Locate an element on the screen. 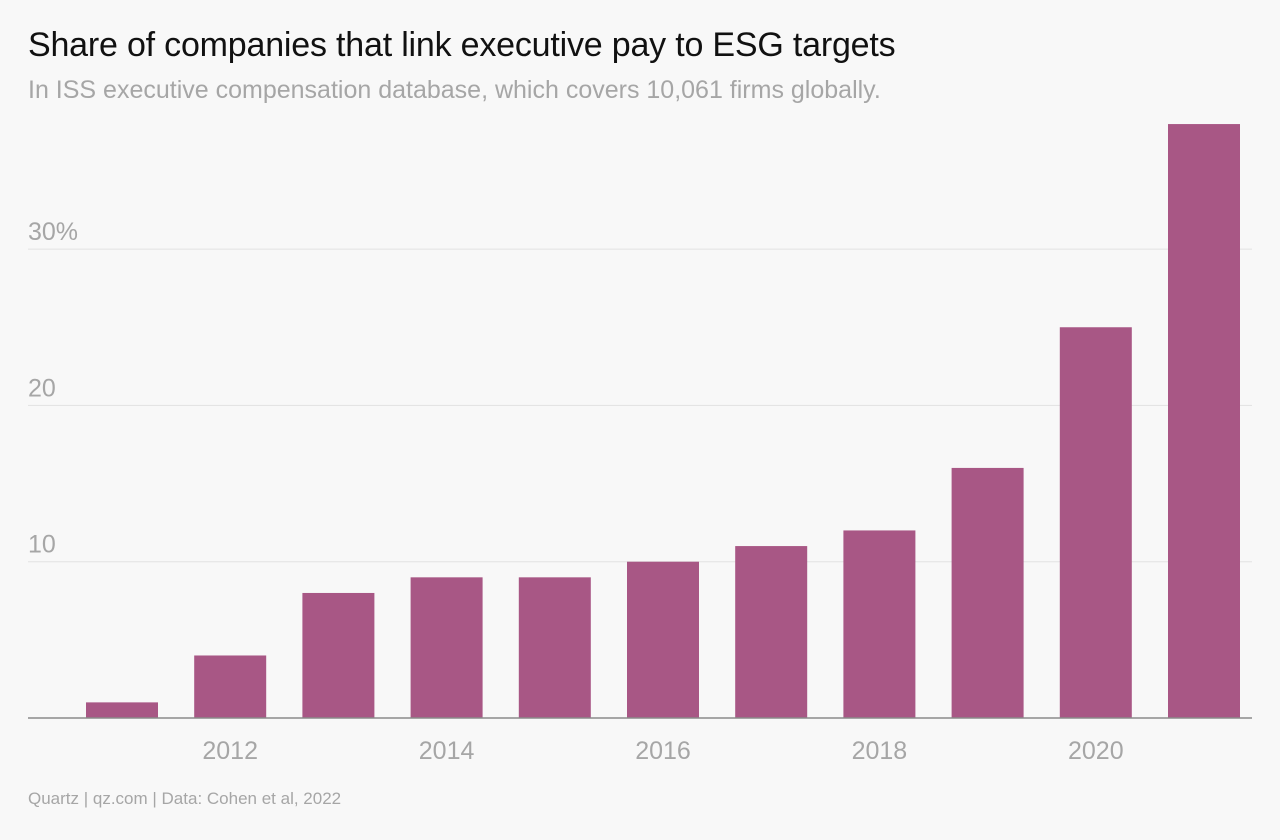 This screenshot has height=840, width=1280. bar-2012 is located at coordinates (230, 686).